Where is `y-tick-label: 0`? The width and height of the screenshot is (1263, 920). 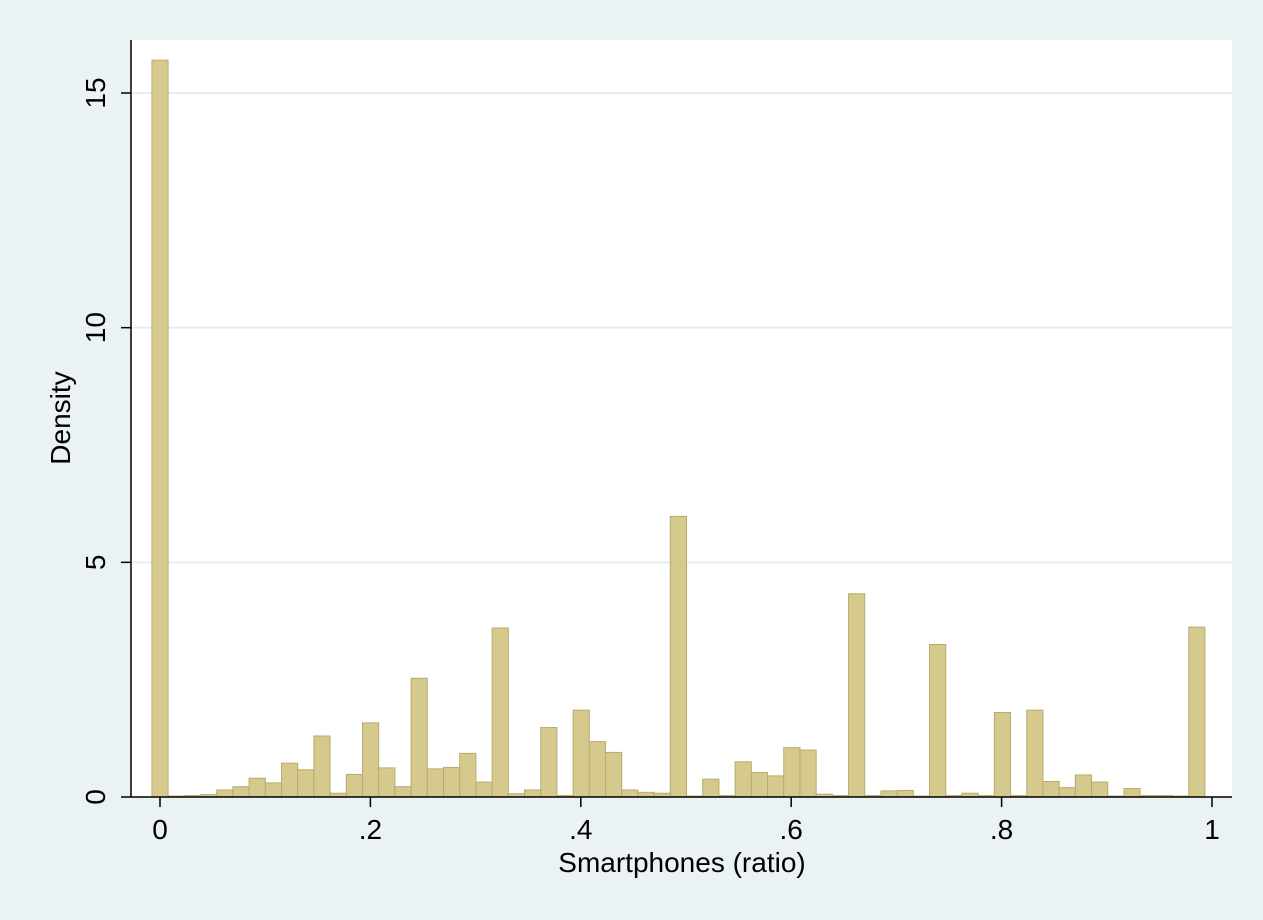 y-tick-label: 0 is located at coordinates (95, 797).